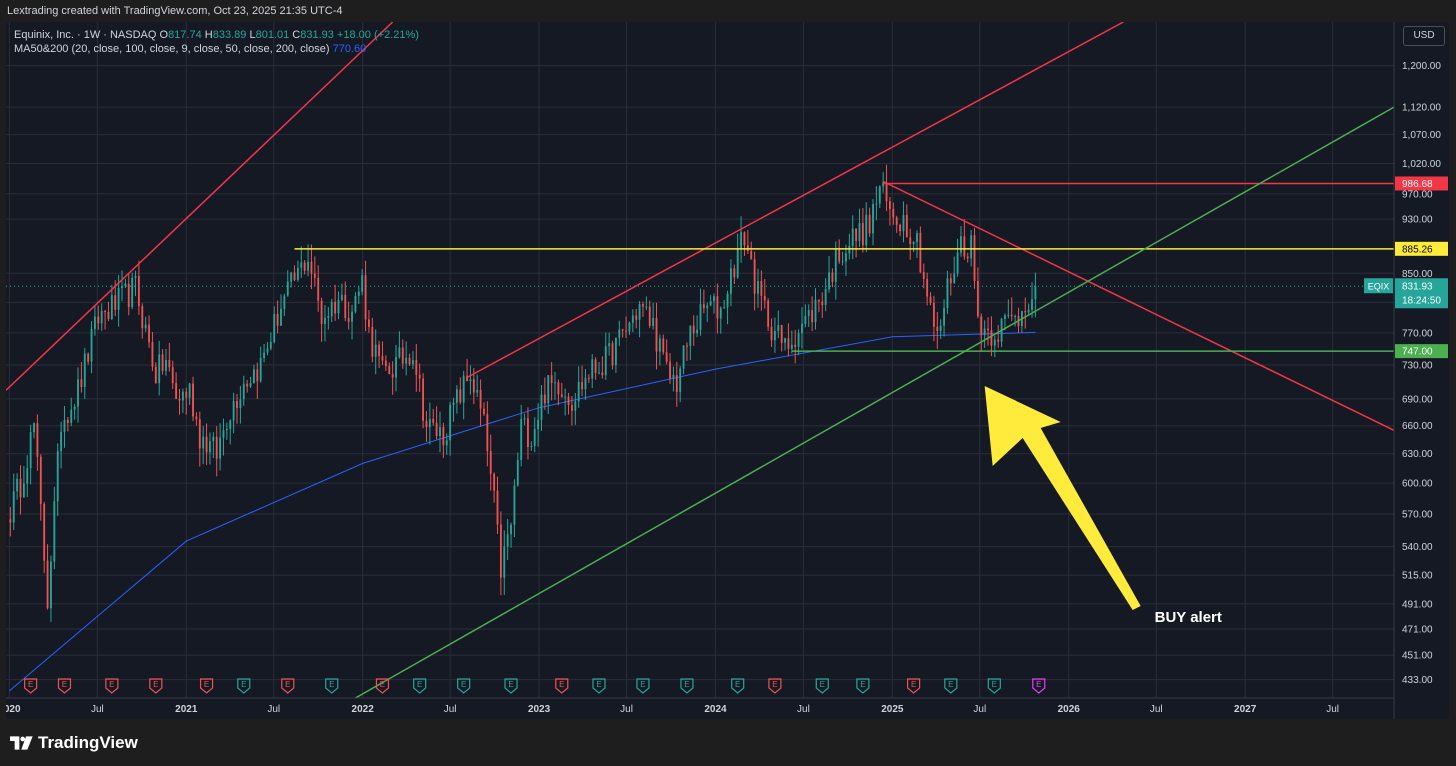 The image size is (1456, 766). Describe the element at coordinates (272, 35) in the screenshot. I see `legend-low-value: 801.01` at that location.